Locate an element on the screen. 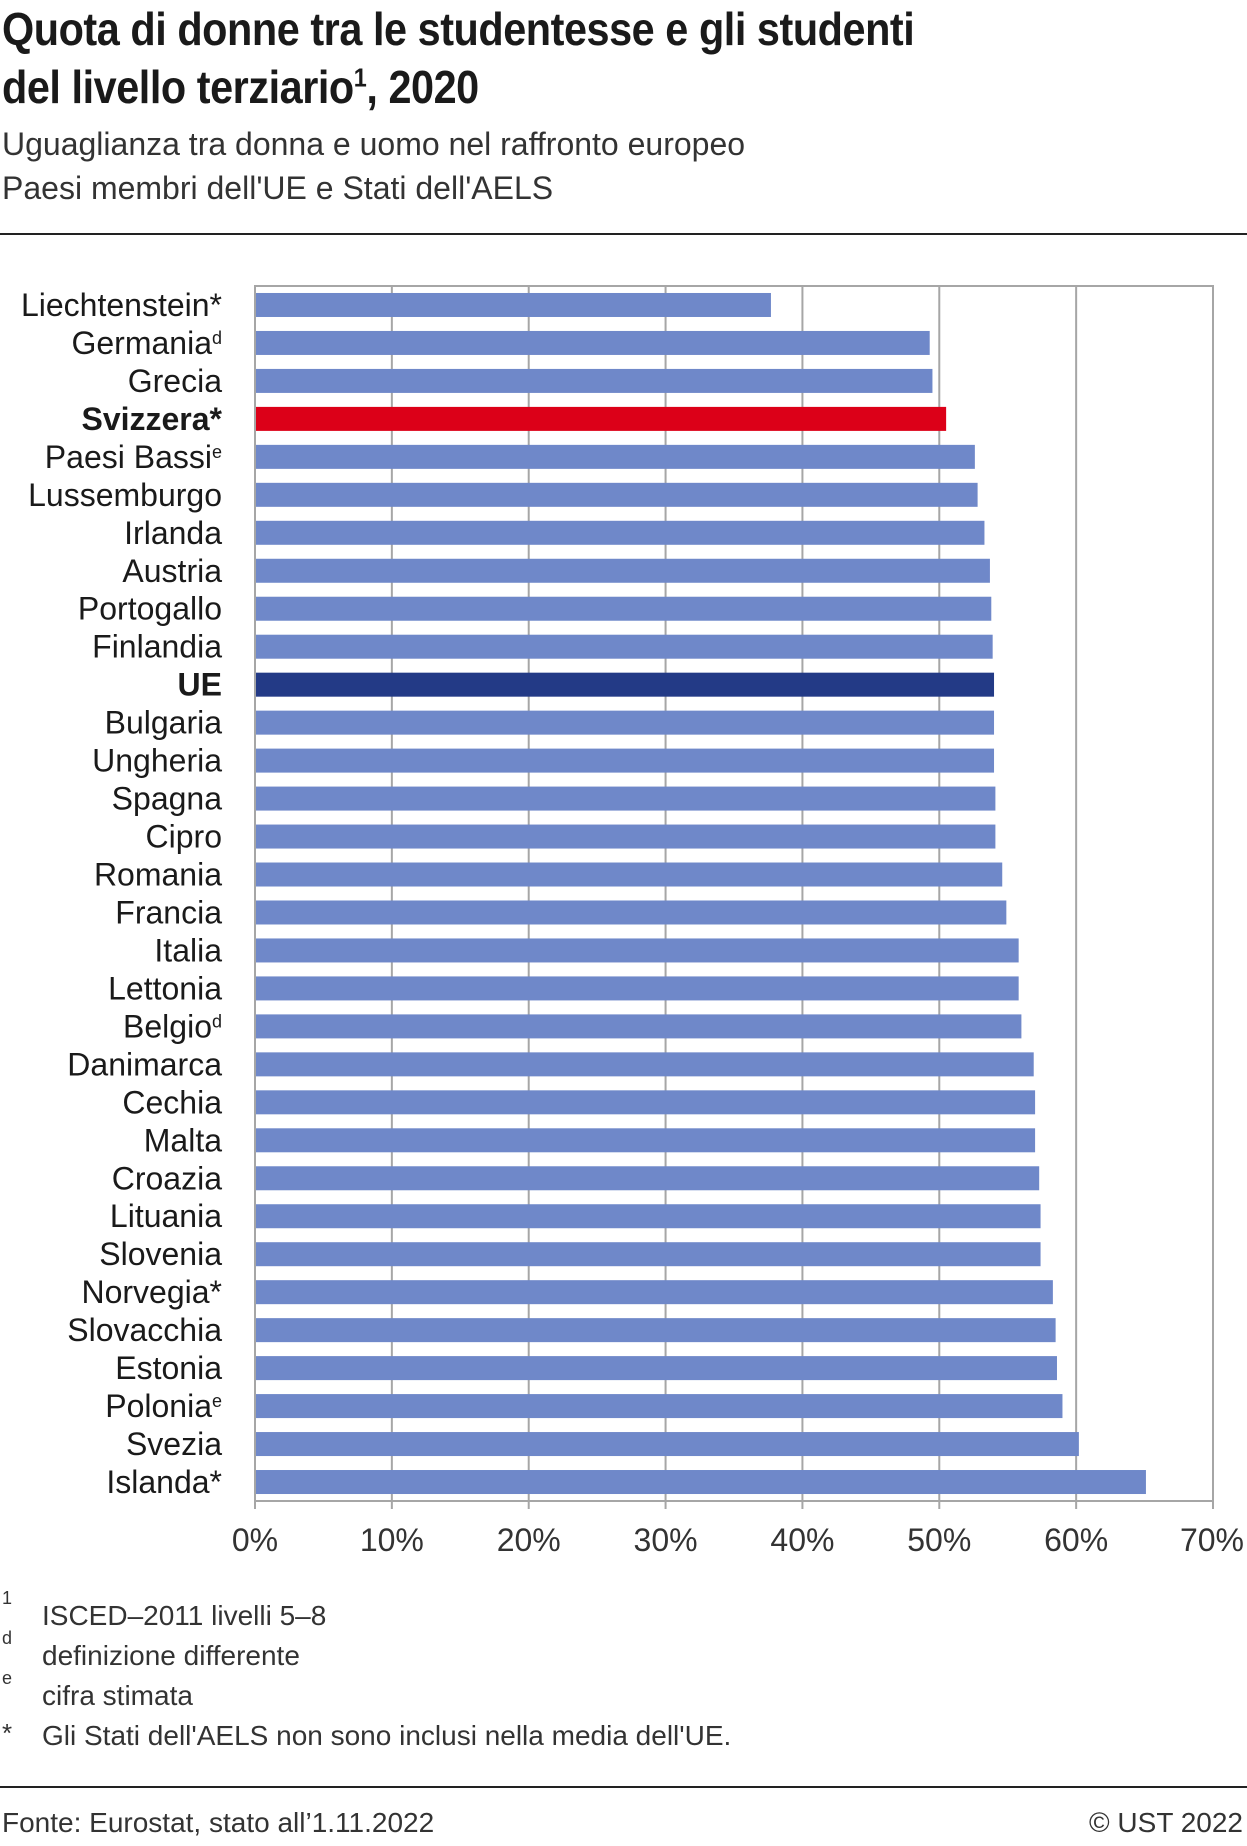 The width and height of the screenshot is (1247, 1846). footnote-mark: 1 is located at coordinates (7, 1598).